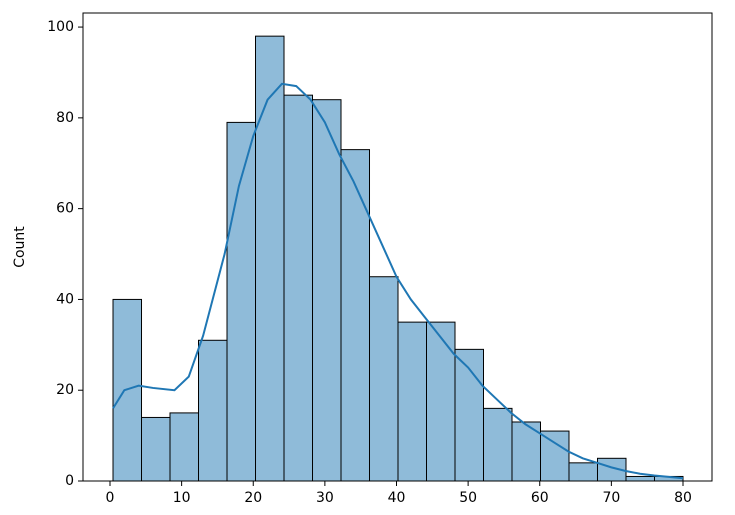 The height and width of the screenshot is (515, 735). Describe the element at coordinates (65, 118) in the screenshot. I see `y-tick-label: 80` at that location.